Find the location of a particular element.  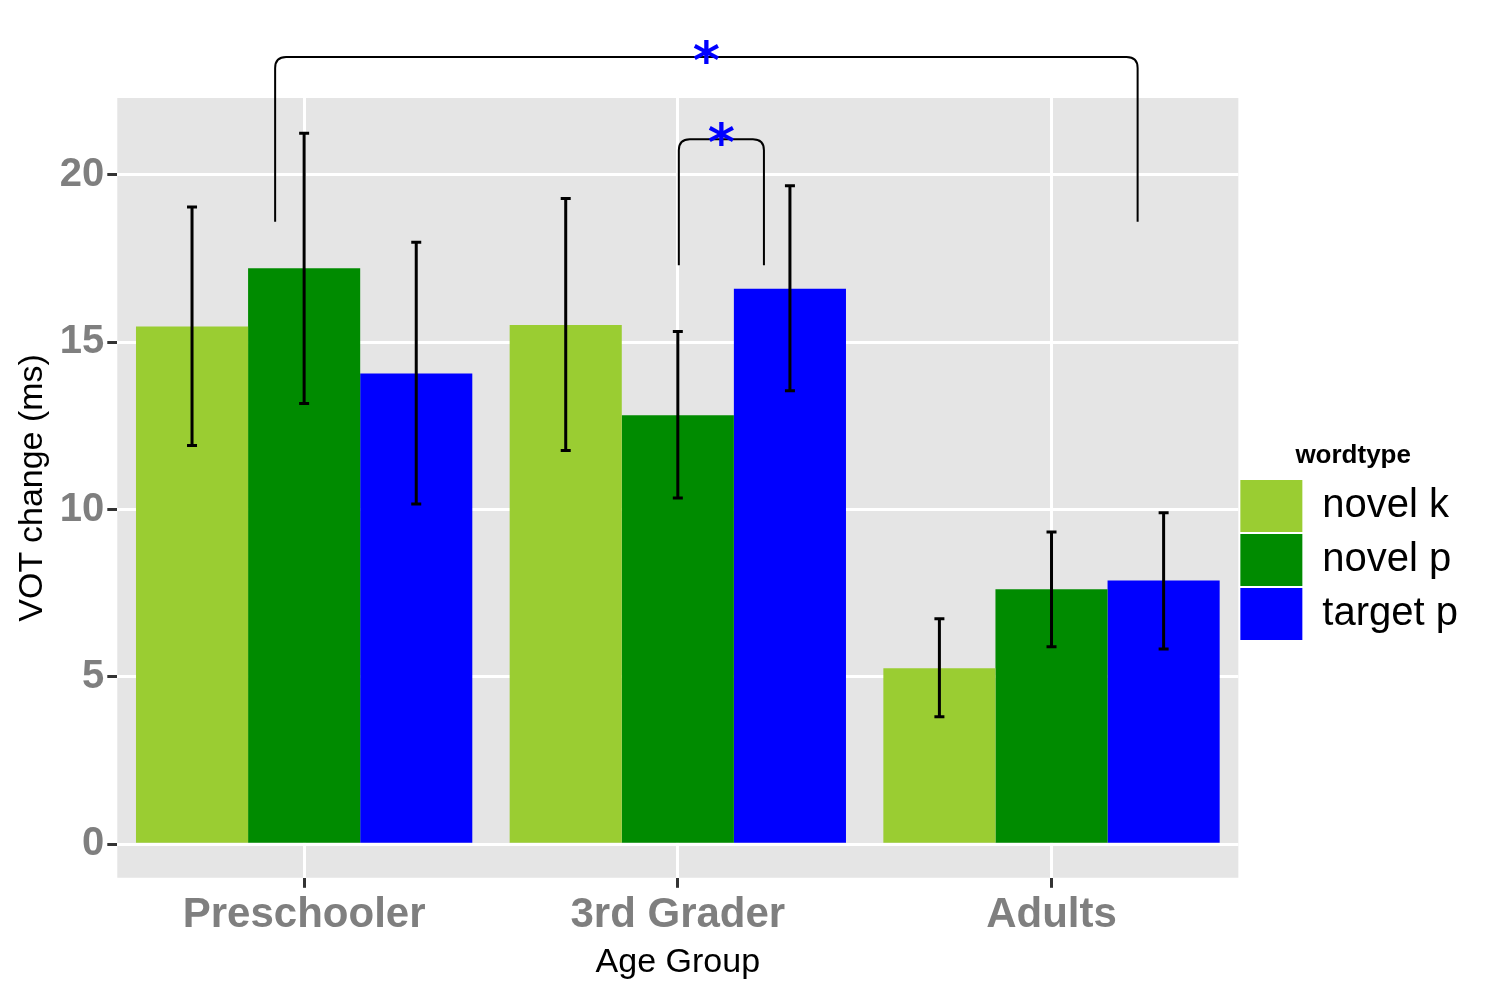

x-tick-label: 3rd Grader is located at coordinates (678, 912).